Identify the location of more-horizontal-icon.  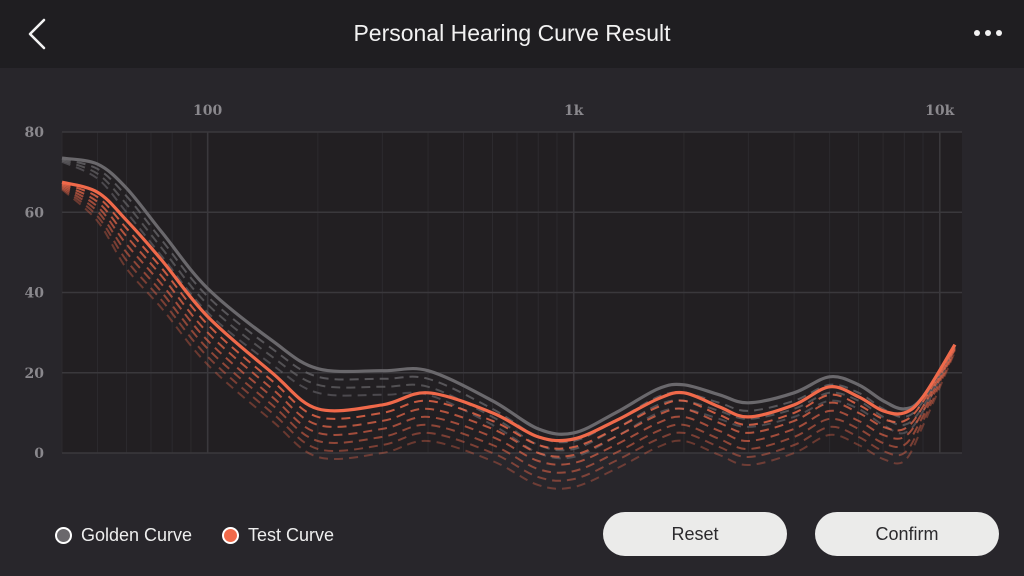
(988, 33).